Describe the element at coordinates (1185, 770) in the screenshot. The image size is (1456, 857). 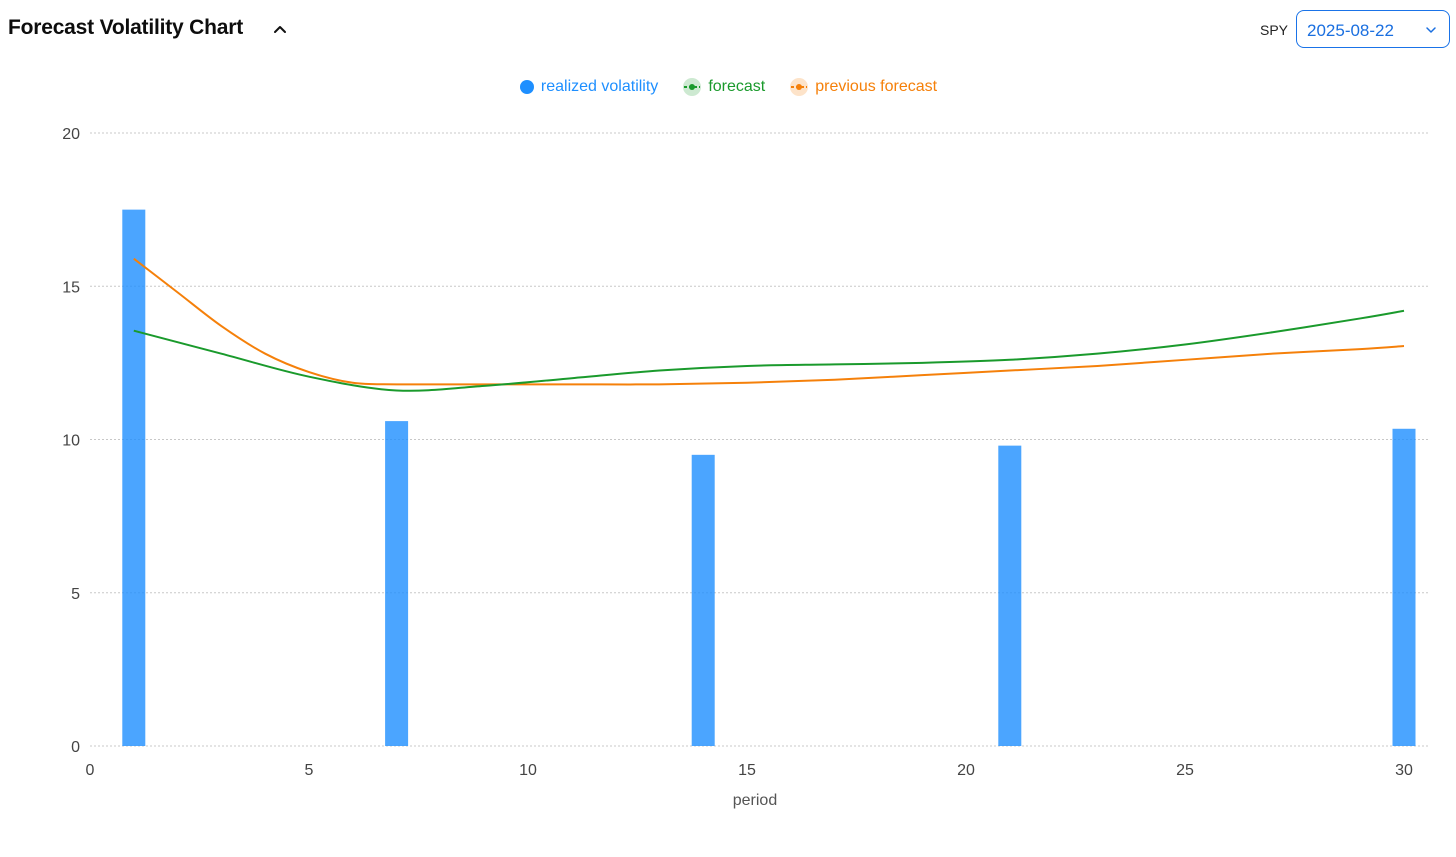
I see `x-tick-label: 25` at that location.